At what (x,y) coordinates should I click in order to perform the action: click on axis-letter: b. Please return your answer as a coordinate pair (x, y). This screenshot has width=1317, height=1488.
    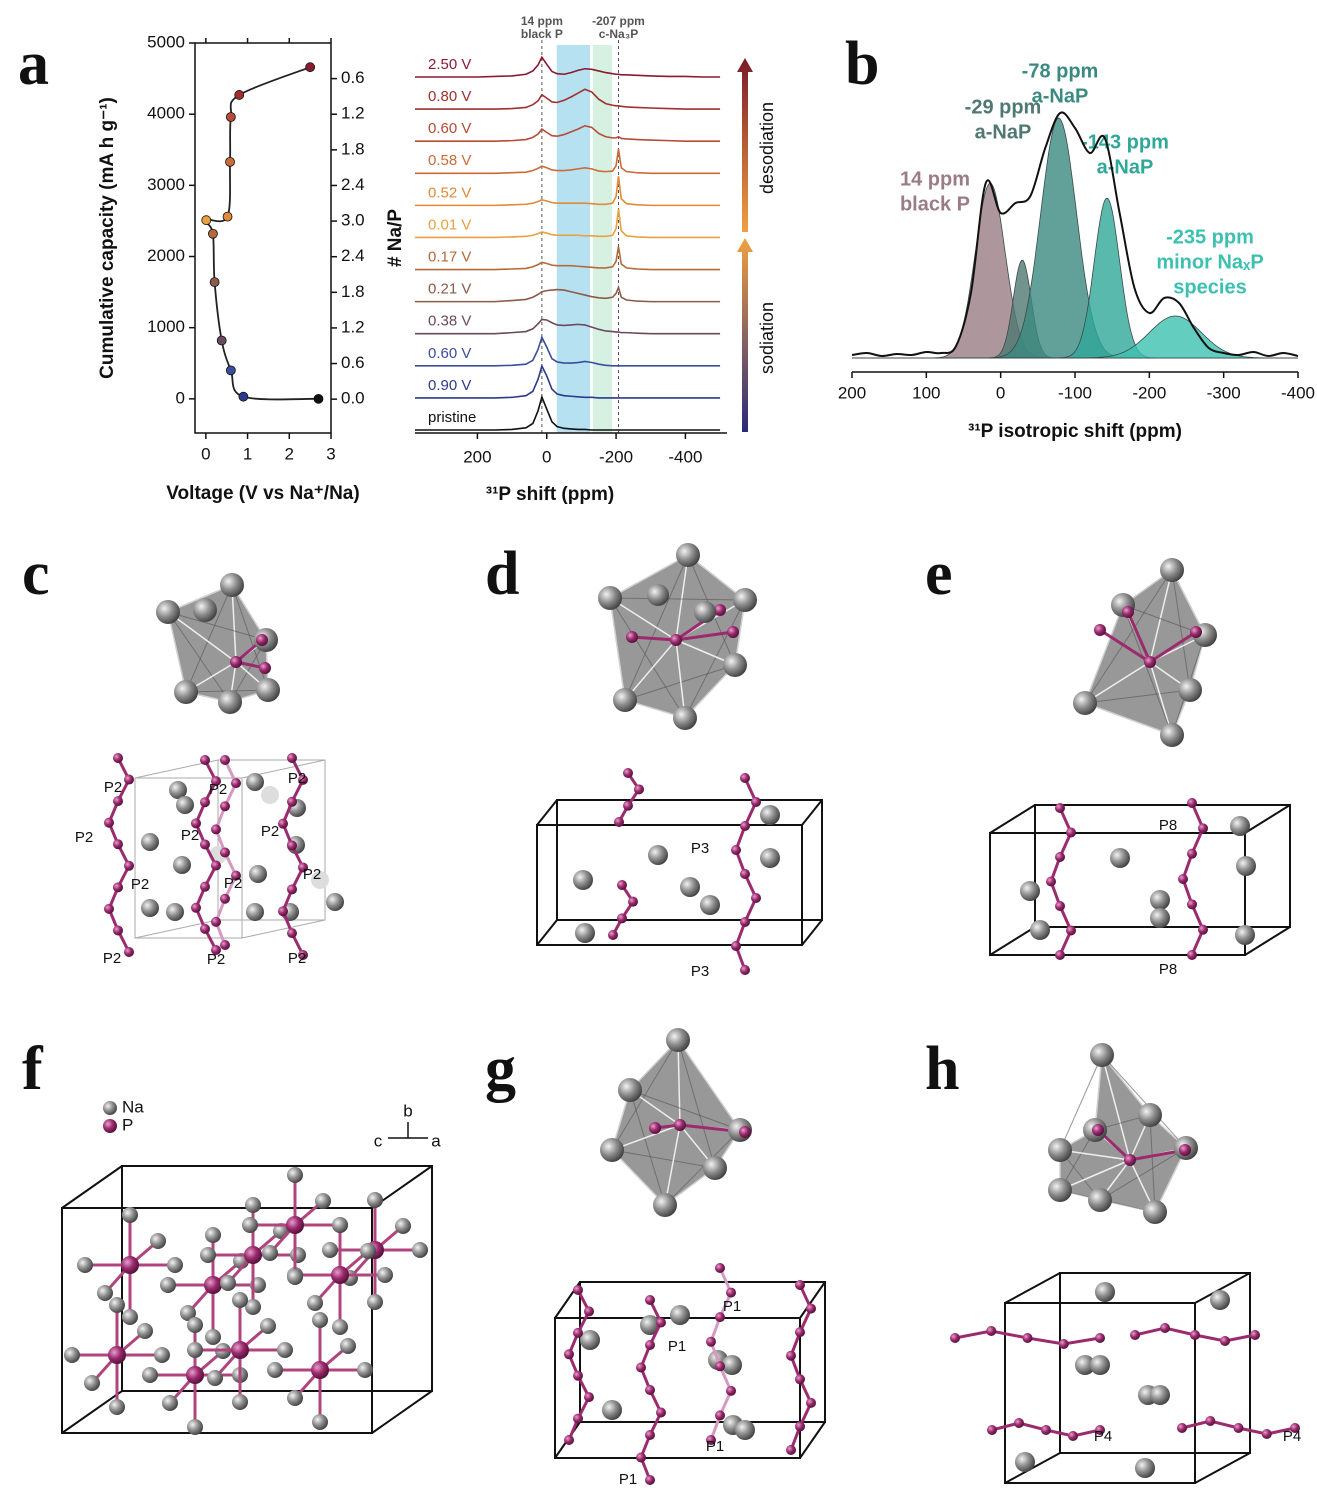
    Looking at the image, I should click on (407, 1110).